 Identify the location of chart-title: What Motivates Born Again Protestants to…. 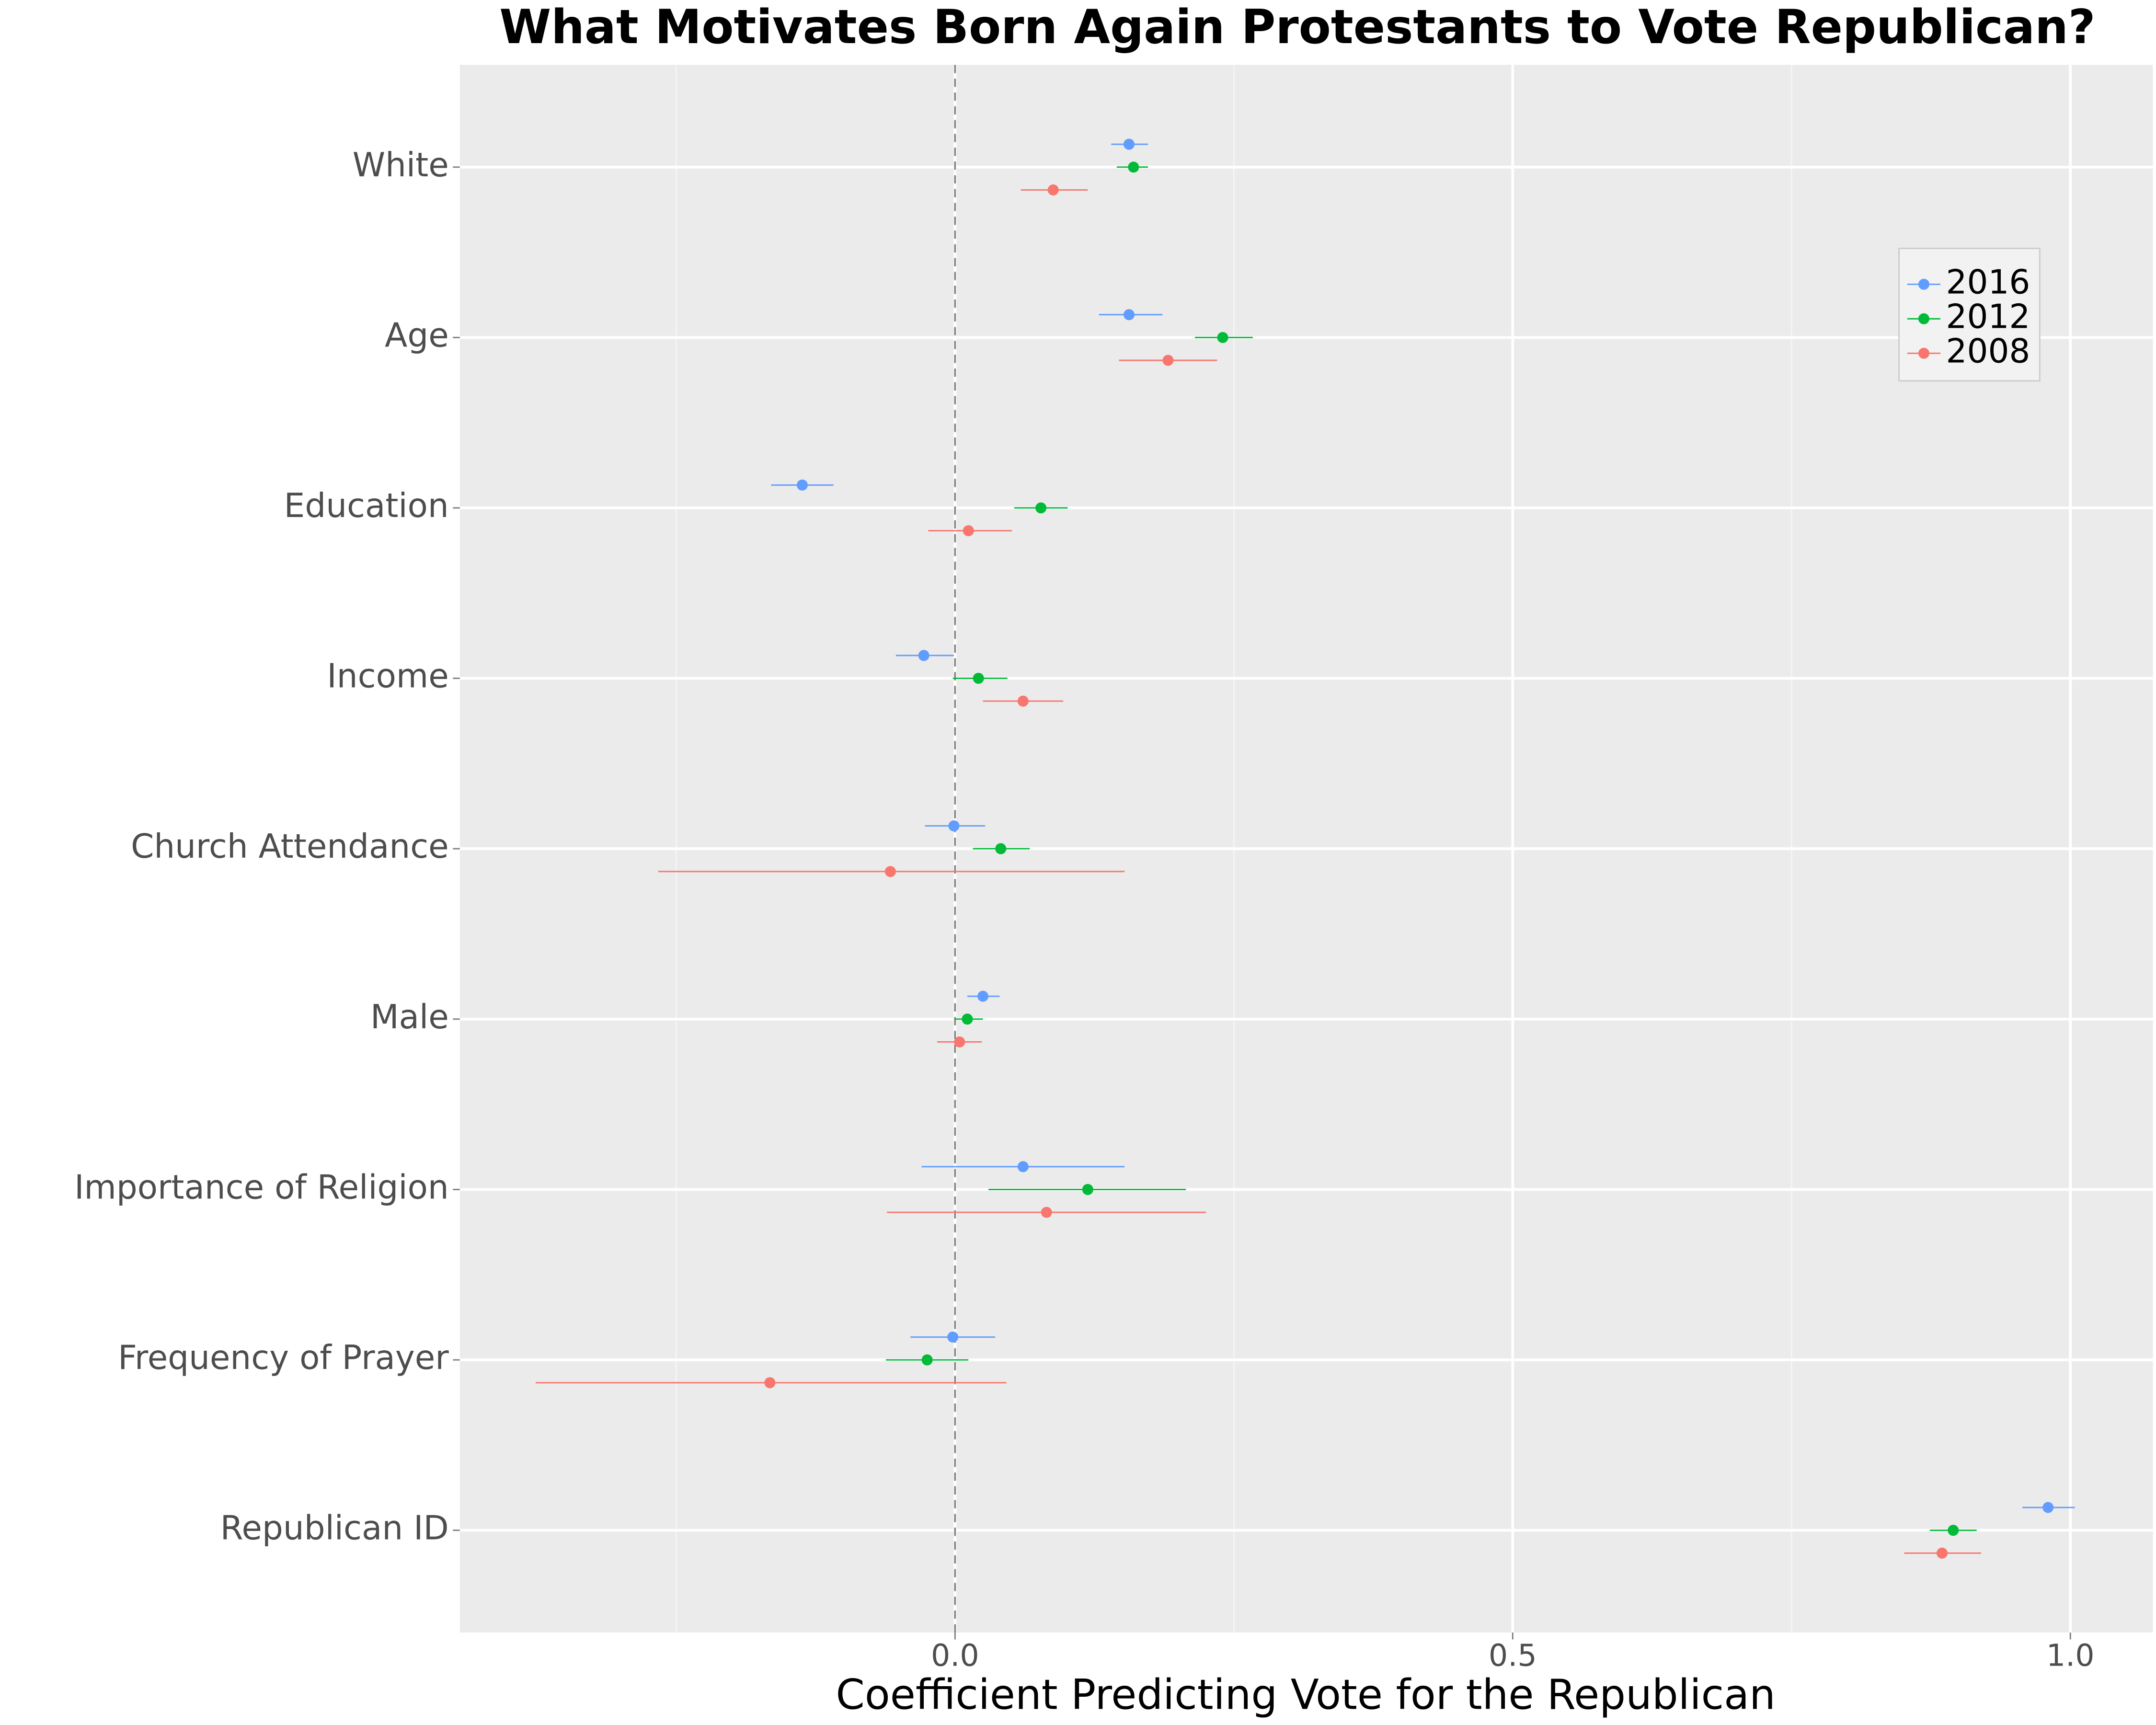
(1297, 27).